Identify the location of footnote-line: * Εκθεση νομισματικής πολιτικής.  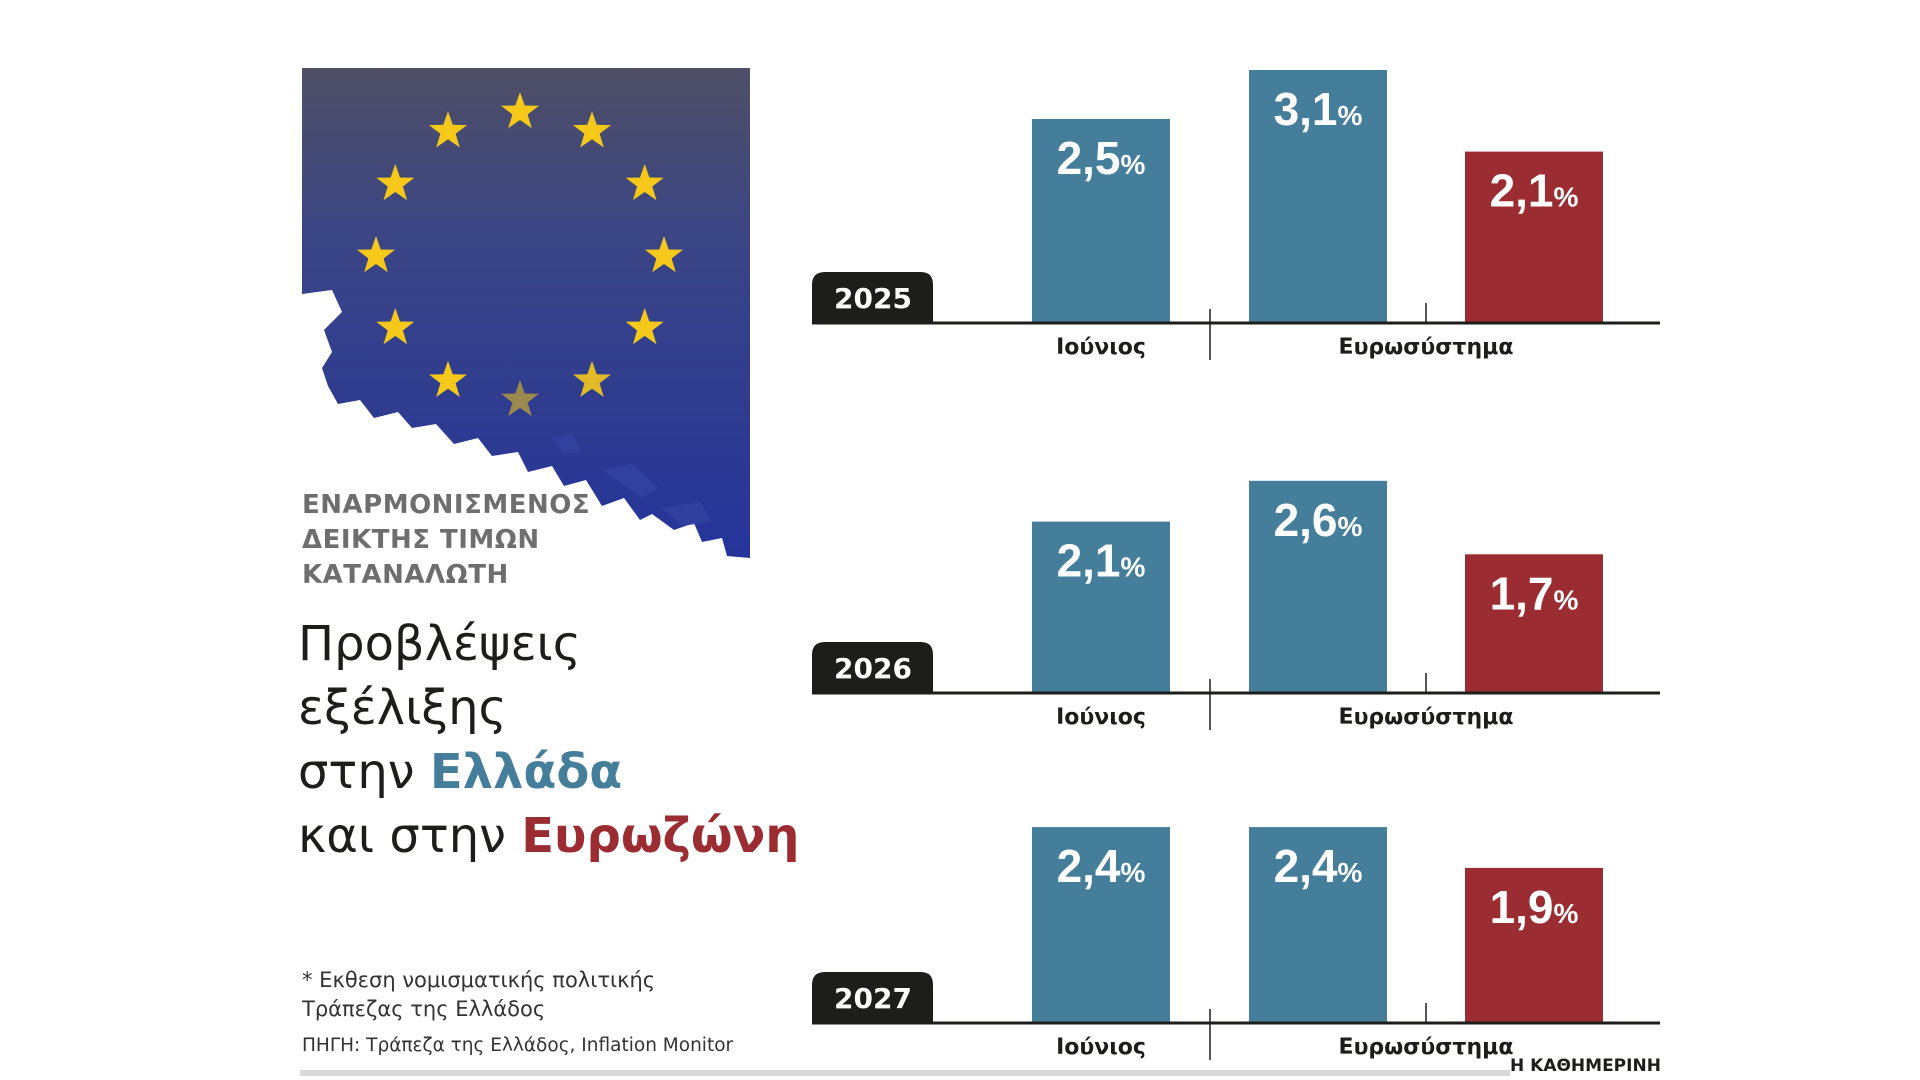
(479, 980).